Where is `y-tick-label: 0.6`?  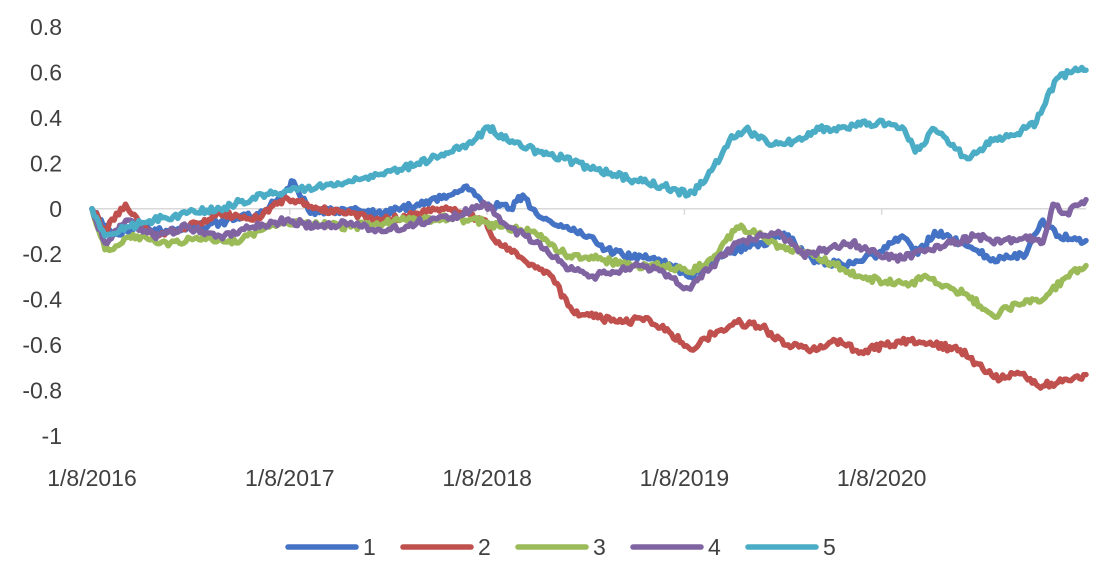 y-tick-label: 0.6 is located at coordinates (46, 72).